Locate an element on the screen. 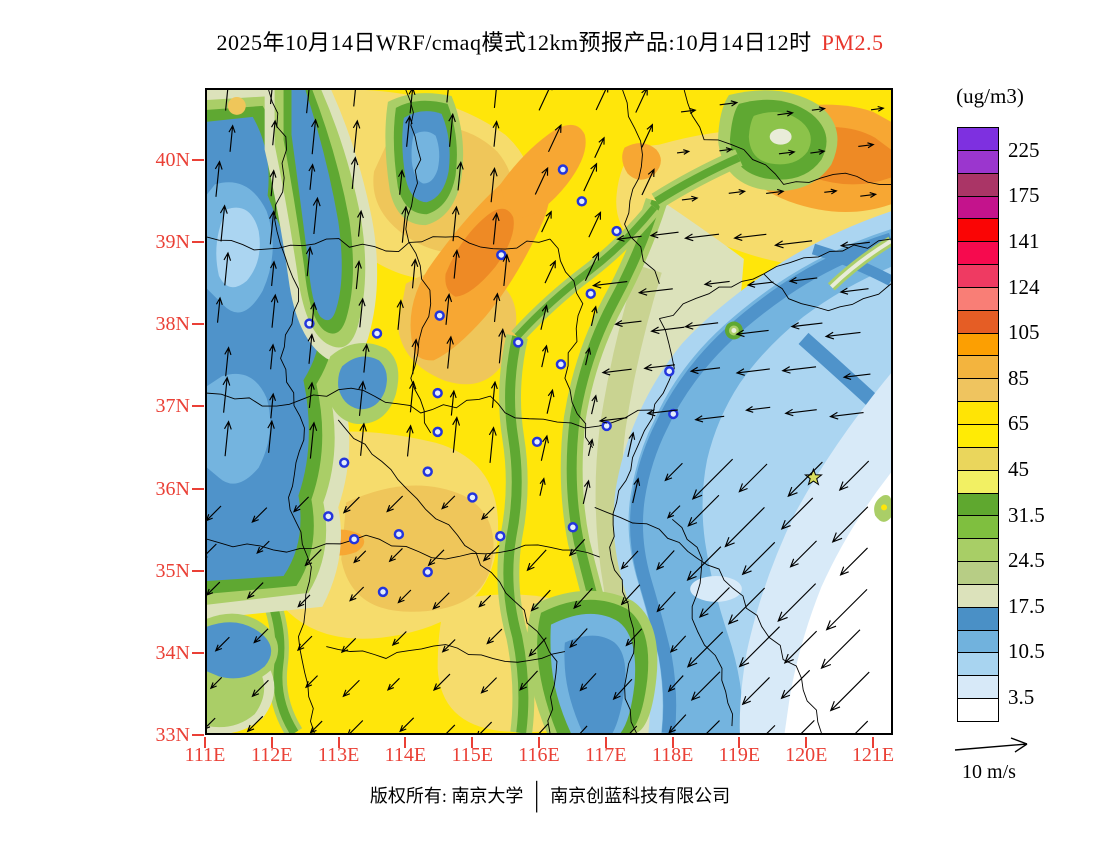  lat-label: 38N is located at coordinates (172, 324).